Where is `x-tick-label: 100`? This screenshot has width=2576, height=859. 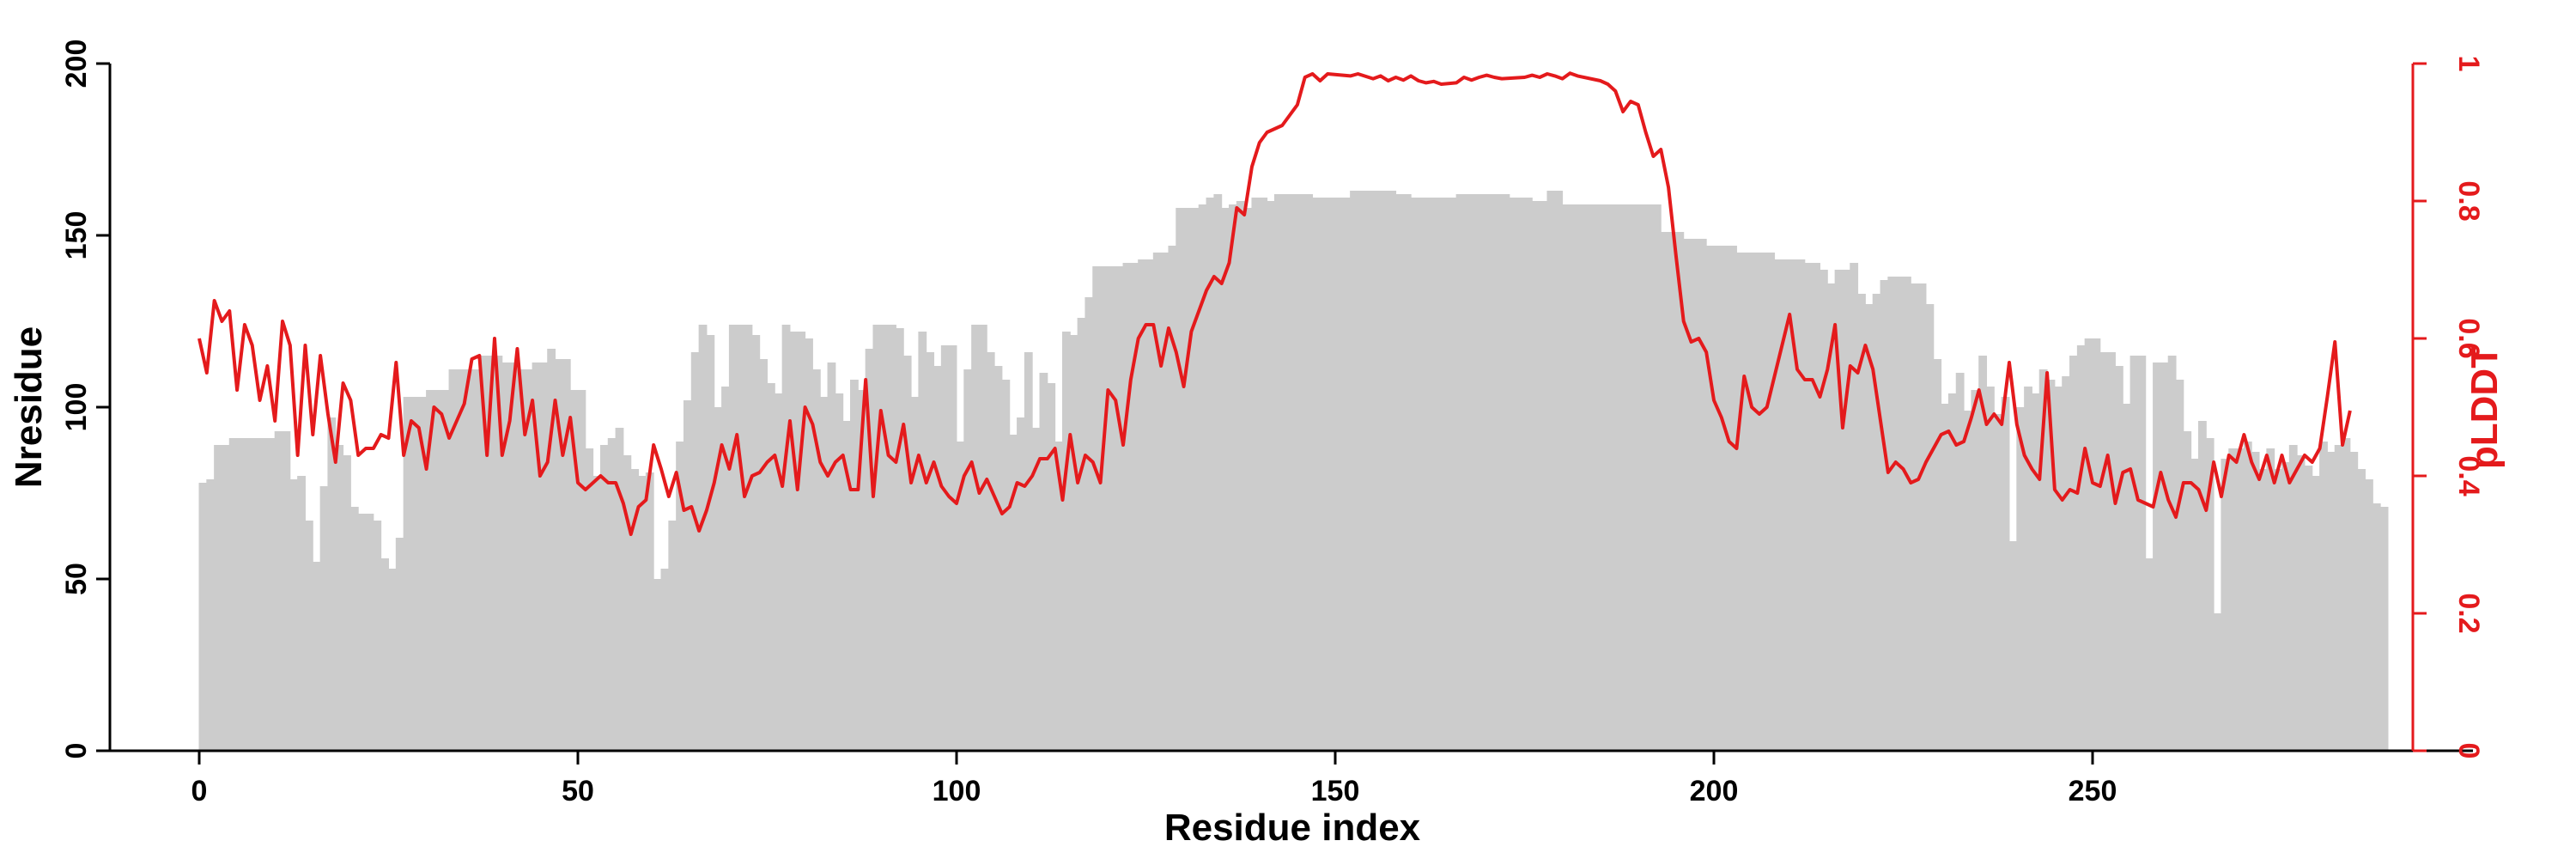
x-tick-label: 100 is located at coordinates (957, 791).